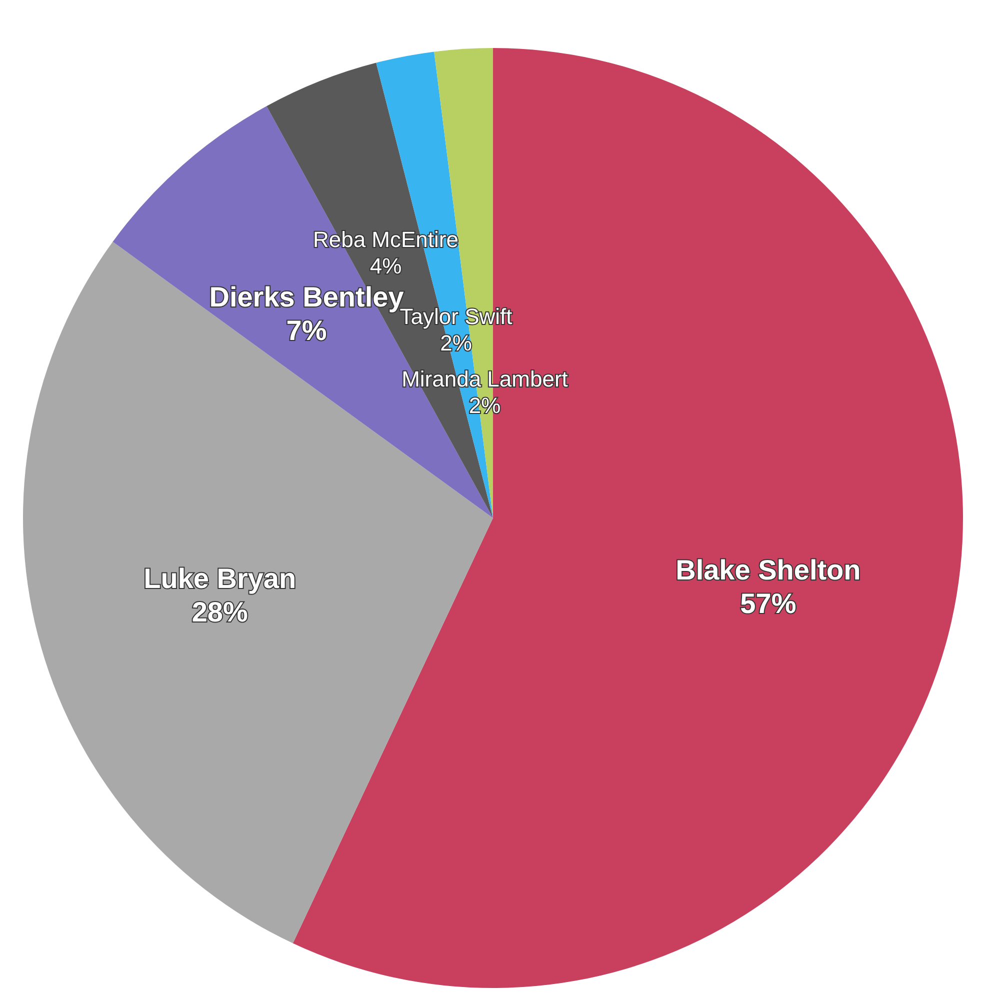 The image size is (1000, 1000). What do you see at coordinates (484, 405) in the screenshot?
I see `data-label: 2%` at bounding box center [484, 405].